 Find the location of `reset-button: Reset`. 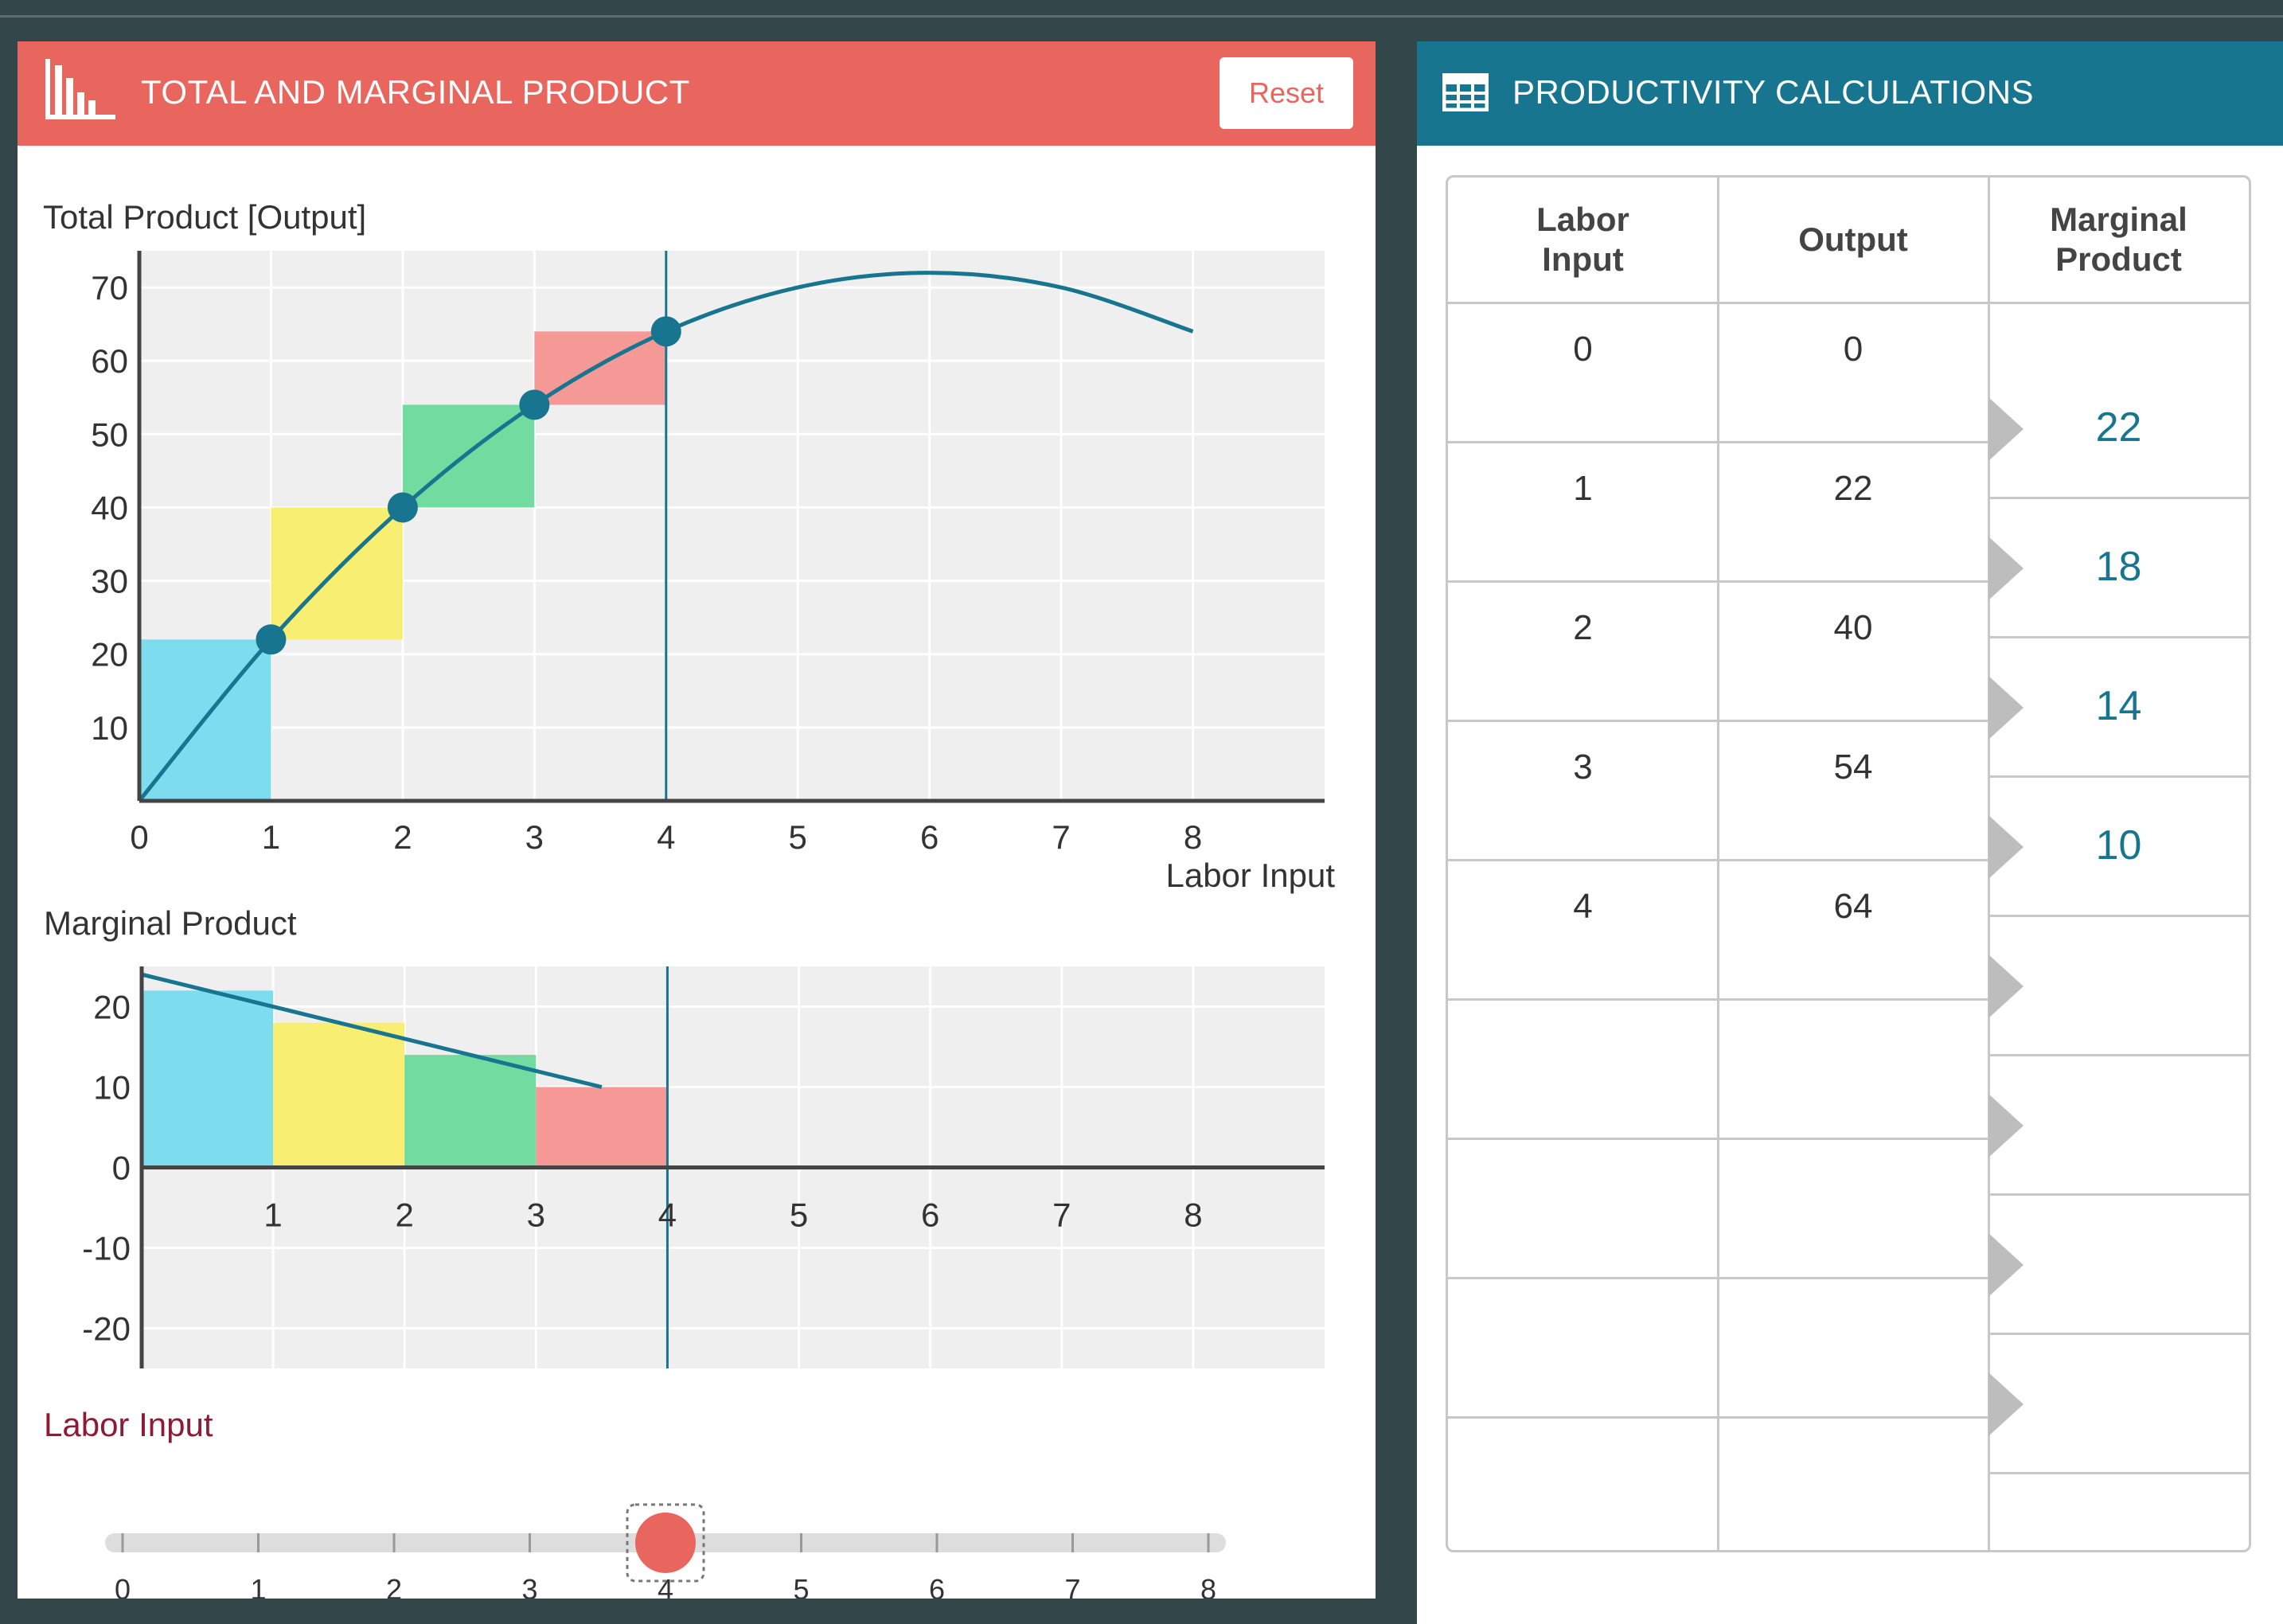

reset-button: Reset is located at coordinates (1286, 93).